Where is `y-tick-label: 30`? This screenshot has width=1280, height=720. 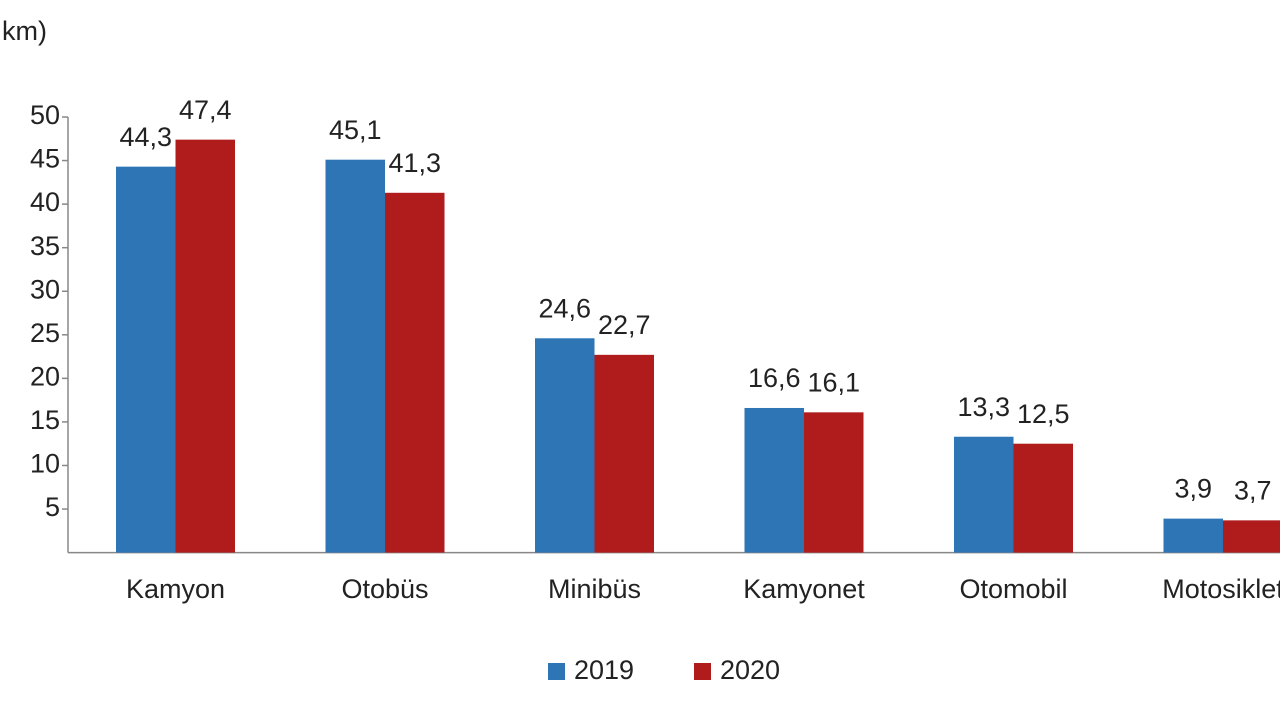
y-tick-label: 30 is located at coordinates (45, 289).